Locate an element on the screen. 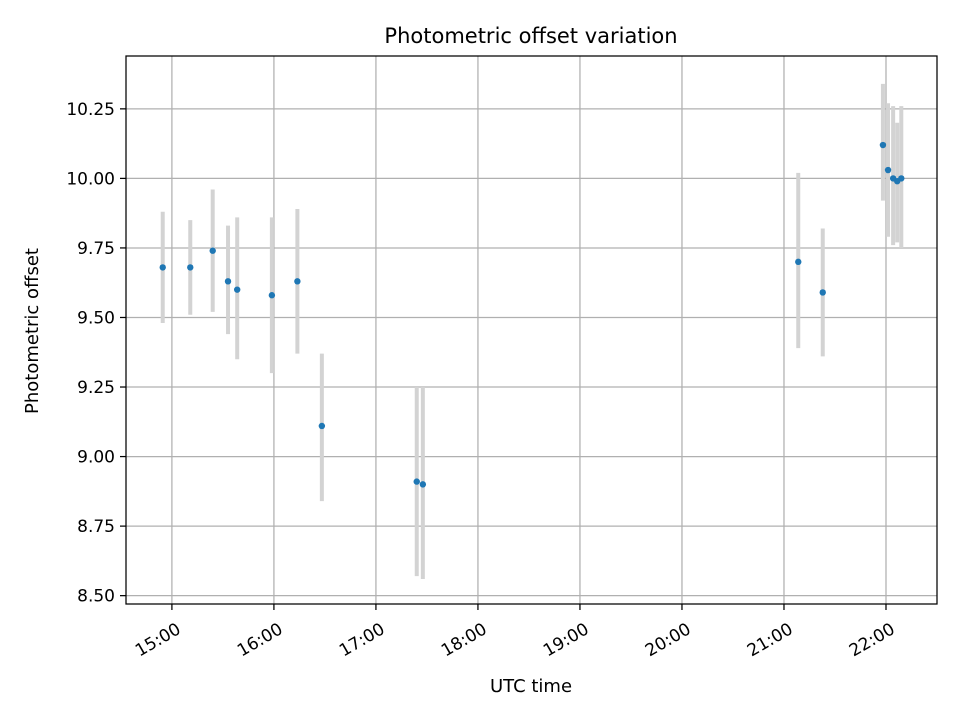 The width and height of the screenshot is (960, 720). y-axis-label: Photometric offset is located at coordinates (32, 331).